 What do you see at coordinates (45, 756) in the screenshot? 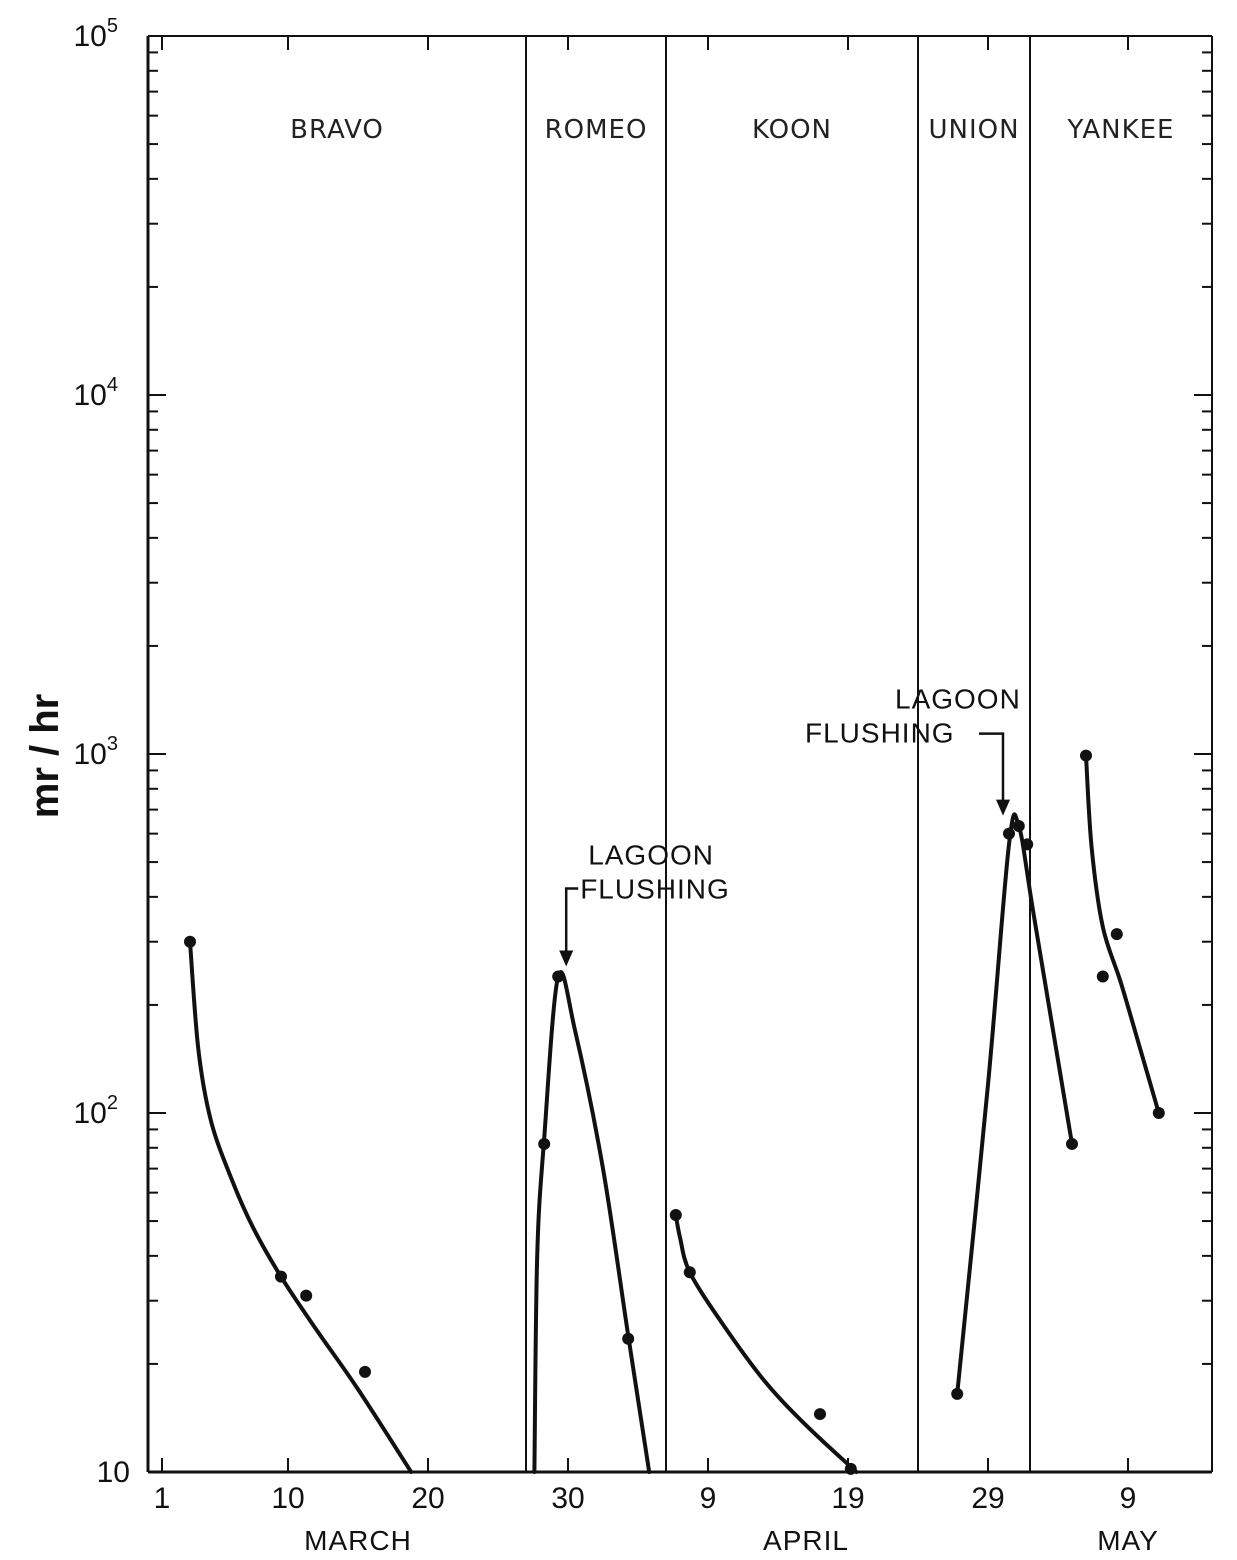
I see `y-axis-label: mr / hr` at bounding box center [45, 756].